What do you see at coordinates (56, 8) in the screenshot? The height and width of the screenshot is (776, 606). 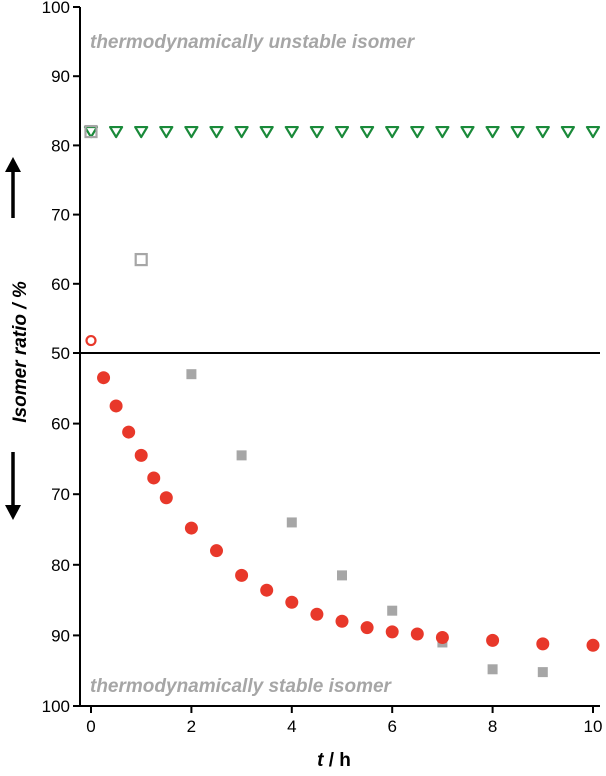 I see `y-tick-label-top-100: 100` at bounding box center [56, 8].